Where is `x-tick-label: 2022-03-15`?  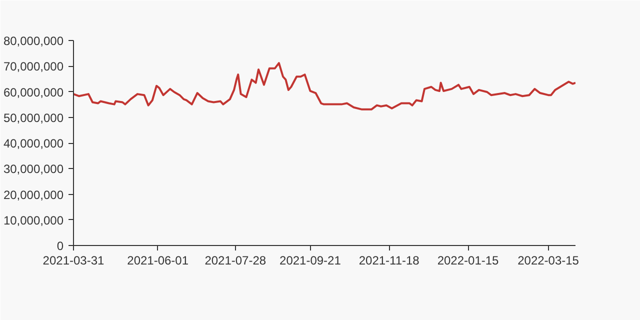 x-tick-label: 2022-03-15 is located at coordinates (549, 261).